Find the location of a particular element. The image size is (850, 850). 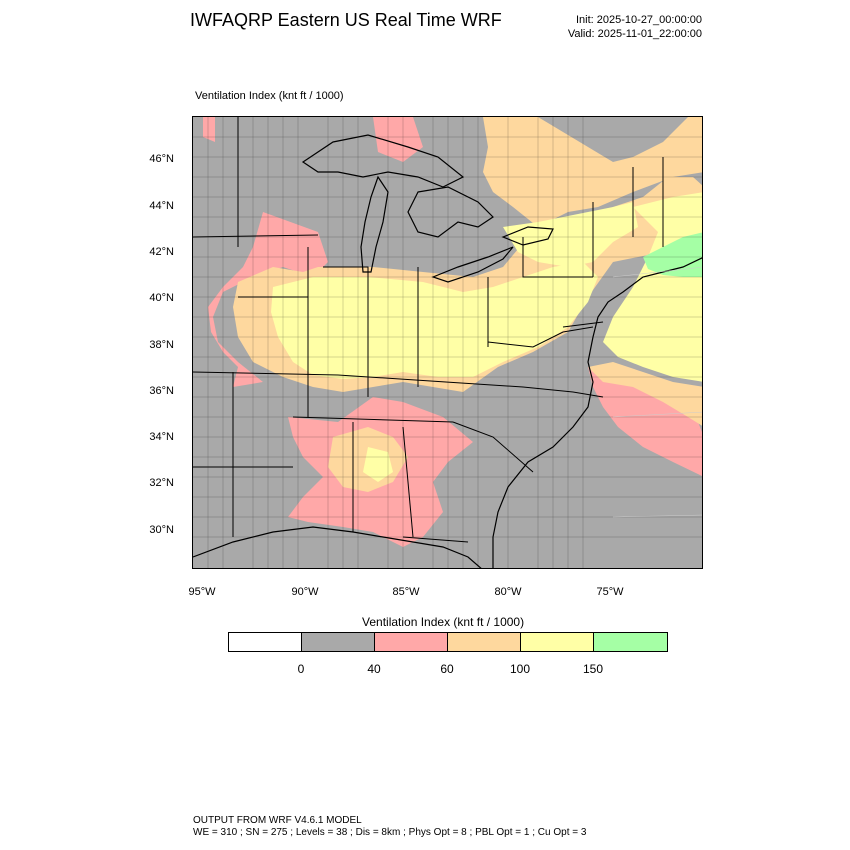

lat-label-42: 42°N is located at coordinates (161, 252).